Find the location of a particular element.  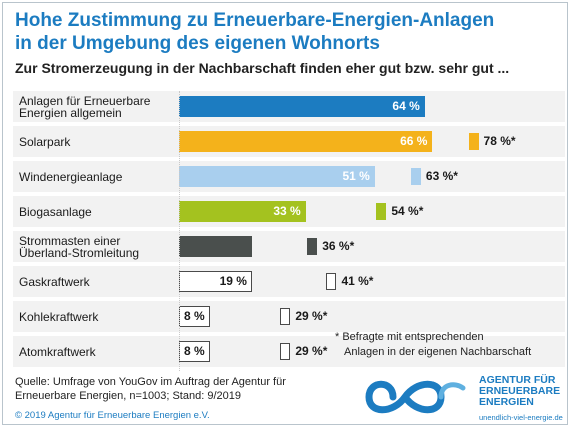

category-label-line: Kohlekraftwerk is located at coordinates (59, 316).